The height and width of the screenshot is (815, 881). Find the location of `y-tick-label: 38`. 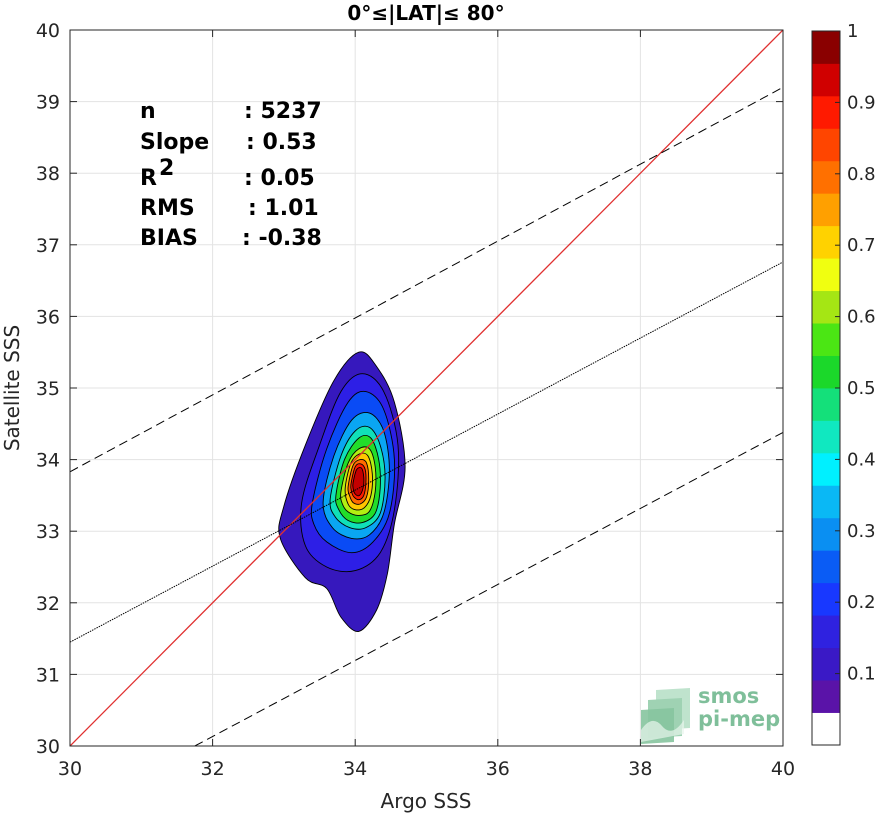

y-tick-label: 38 is located at coordinates (48, 174).